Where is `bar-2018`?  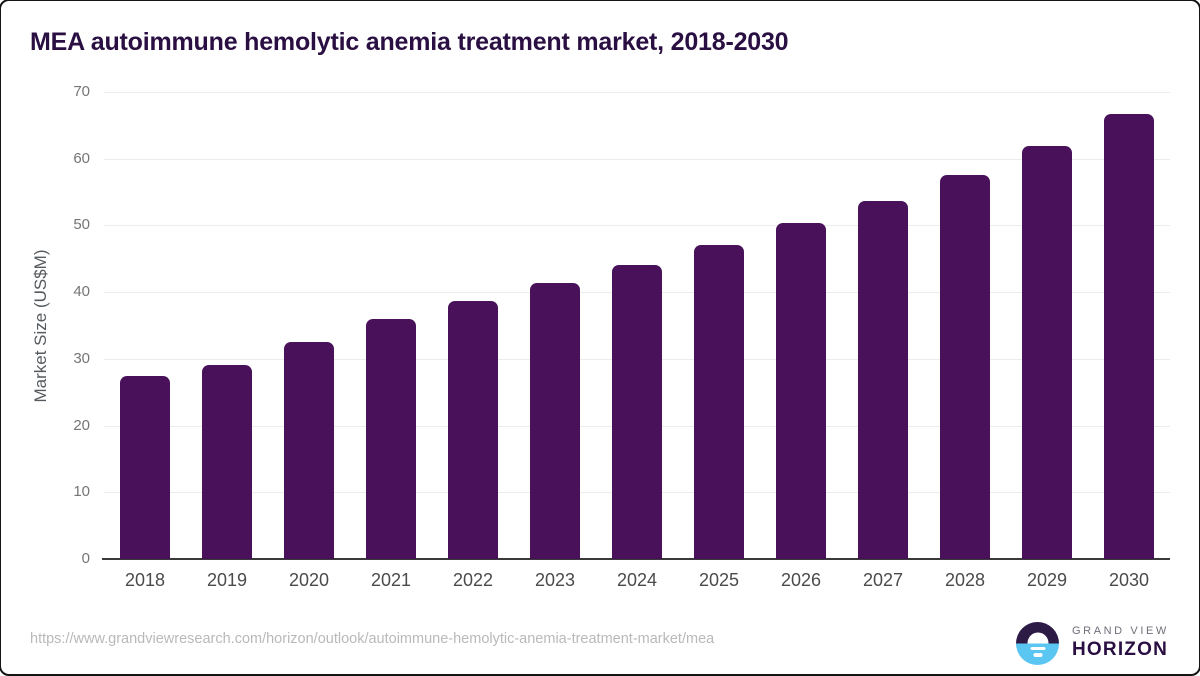
bar-2018 is located at coordinates (145, 467).